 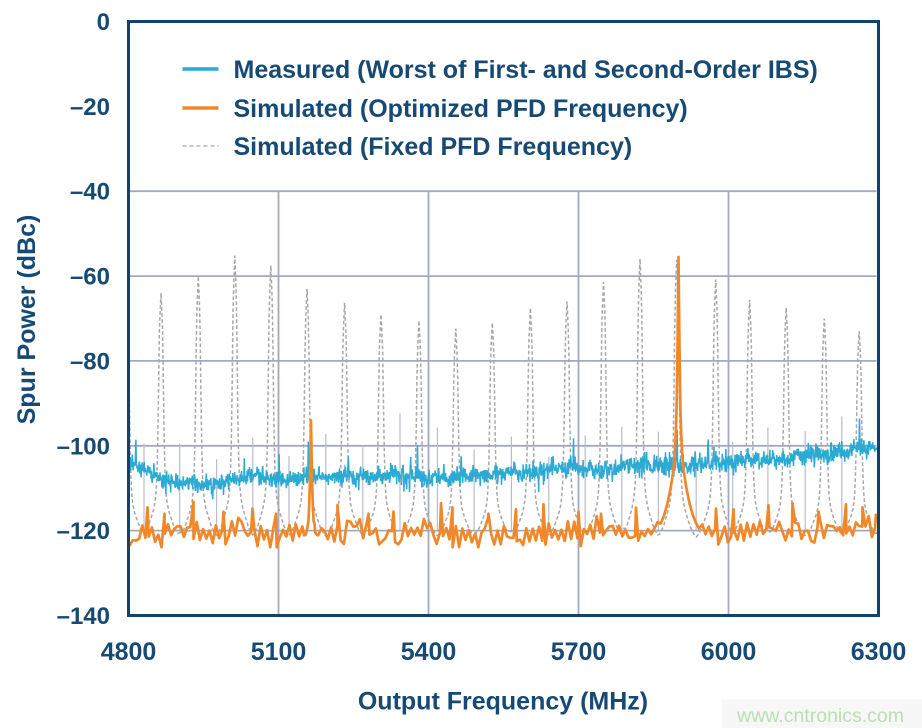 I want to click on svg-text: 4800, so click(x=129, y=652).